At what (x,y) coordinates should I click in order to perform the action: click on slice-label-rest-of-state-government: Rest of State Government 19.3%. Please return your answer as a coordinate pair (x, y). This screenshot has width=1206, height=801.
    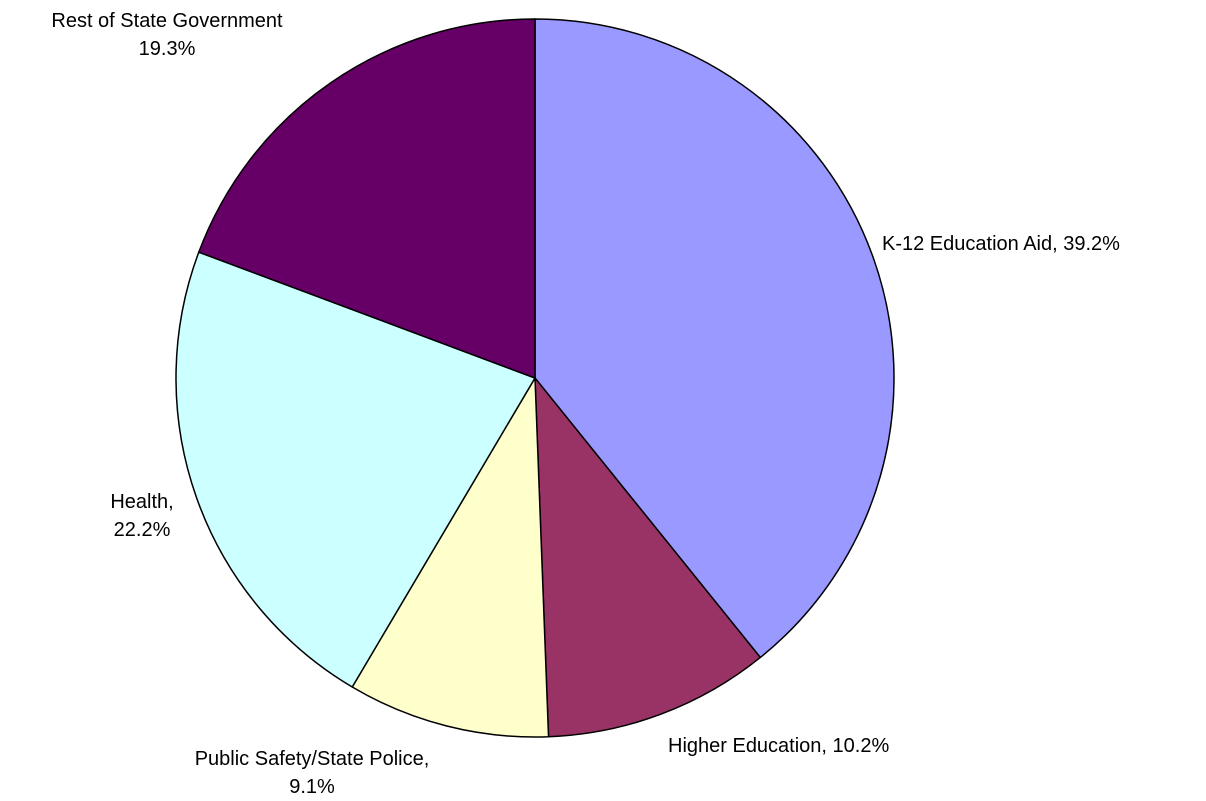
    Looking at the image, I should click on (167, 35).